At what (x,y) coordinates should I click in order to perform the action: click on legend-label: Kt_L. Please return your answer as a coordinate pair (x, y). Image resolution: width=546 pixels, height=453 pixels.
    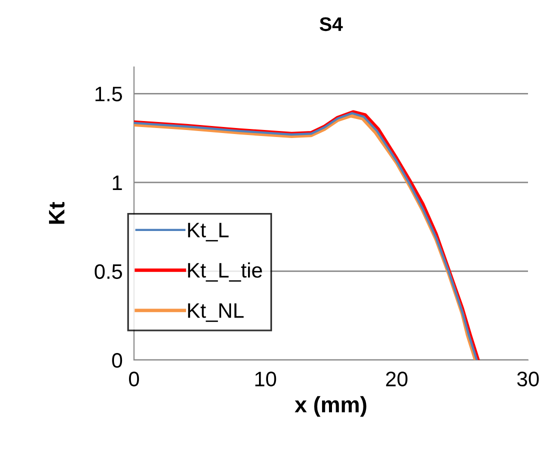
    Looking at the image, I should click on (208, 232).